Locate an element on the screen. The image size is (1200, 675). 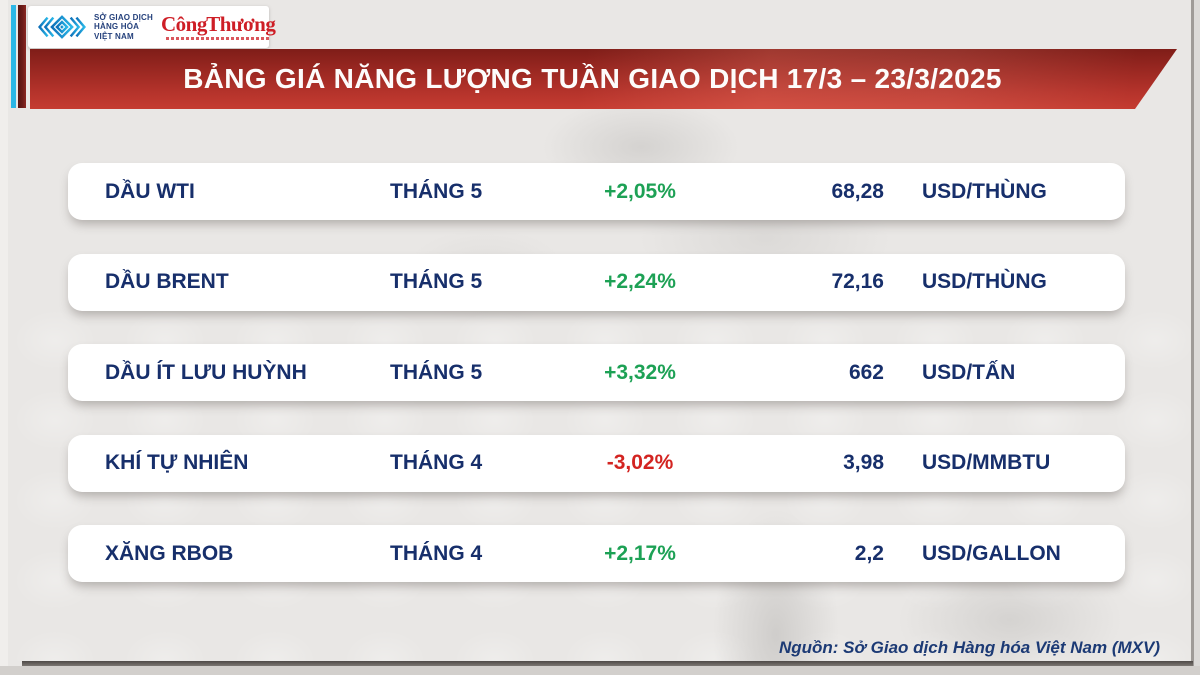
congthuong-logo-text: Công Thương is located at coordinates (218, 24).